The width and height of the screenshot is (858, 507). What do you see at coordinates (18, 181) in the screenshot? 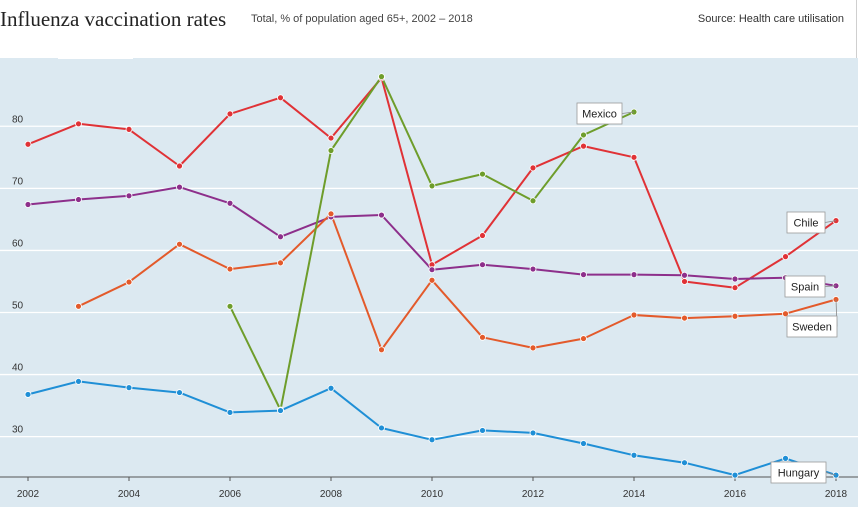
I see `y-tick-label: 70` at bounding box center [18, 181].